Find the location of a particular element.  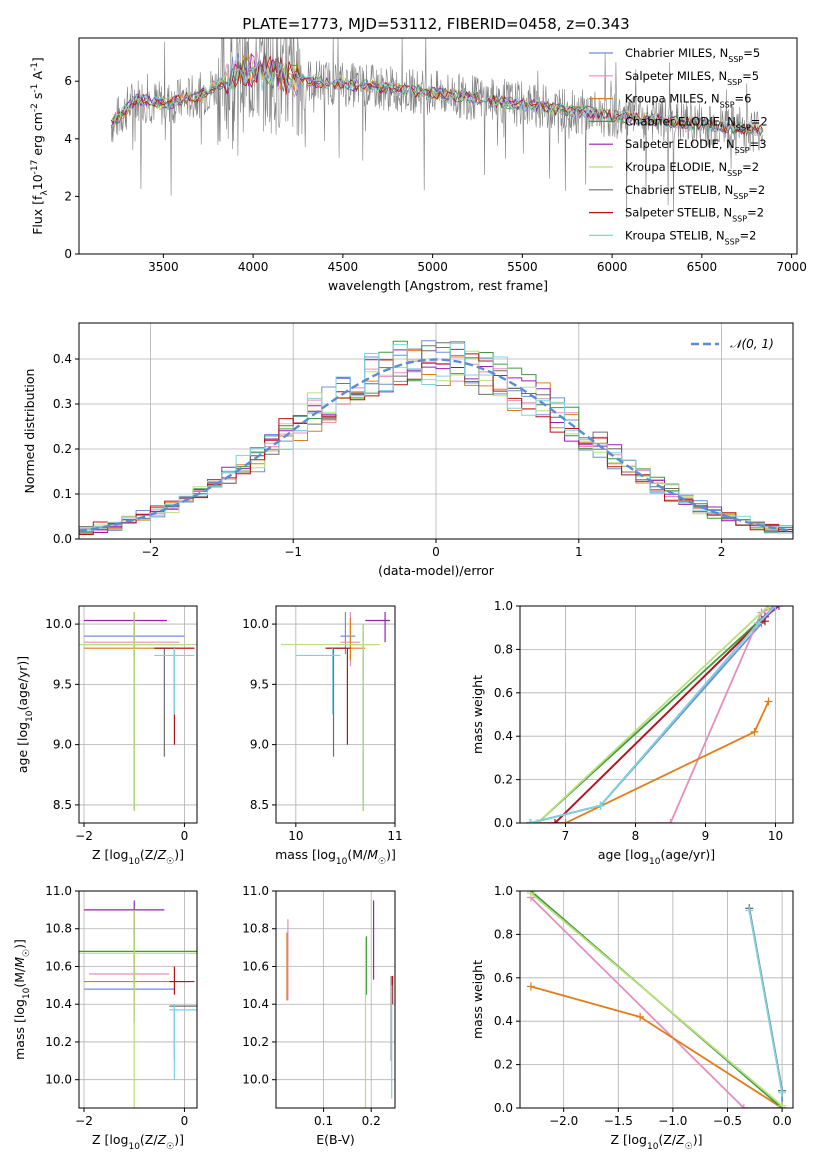

histogram-step-salpeter-stelib is located at coordinates (436, 444).